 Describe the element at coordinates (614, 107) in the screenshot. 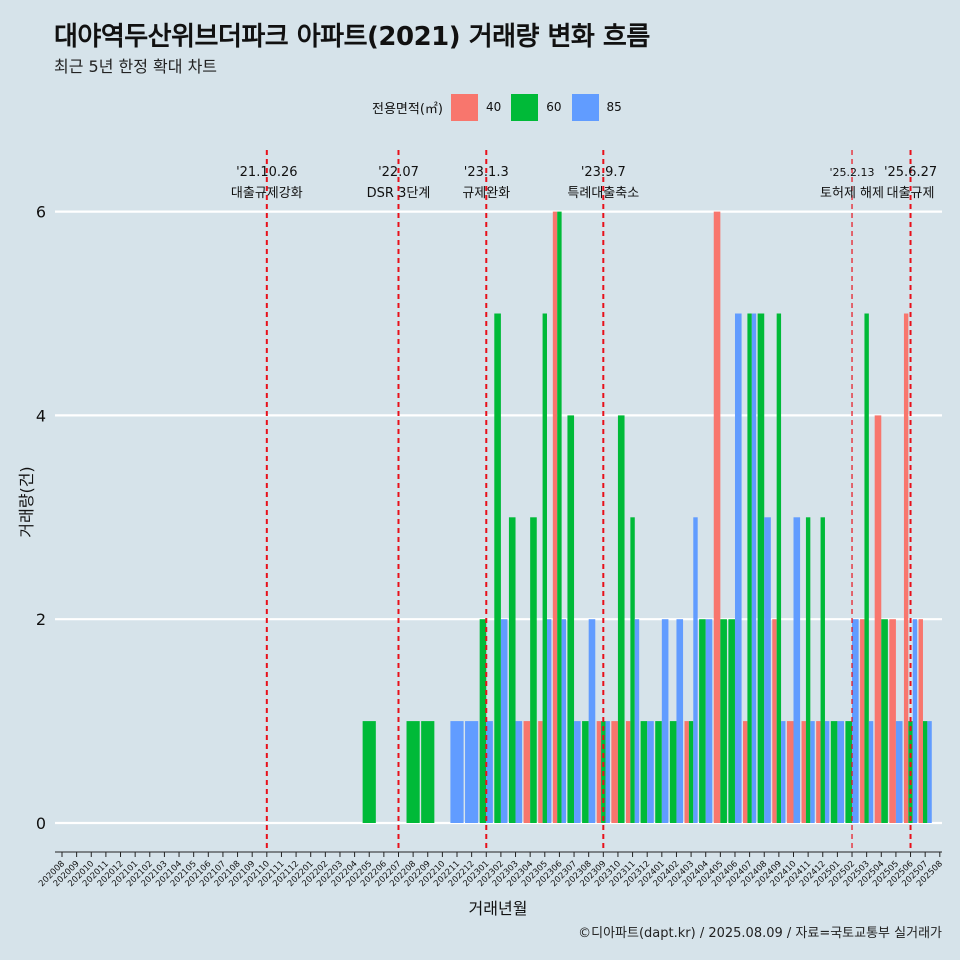

I see `legend-label-85: 85` at that location.